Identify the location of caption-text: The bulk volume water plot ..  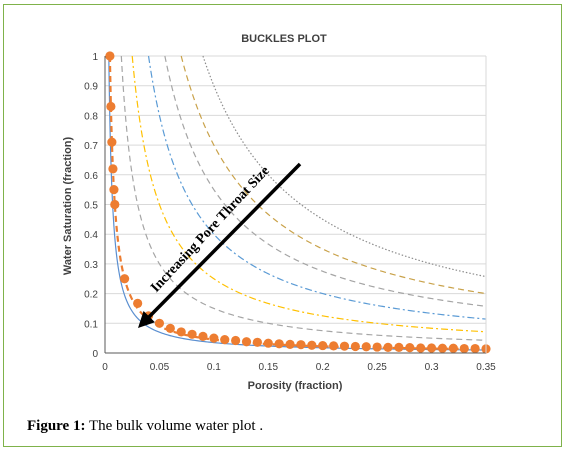
(176, 426).